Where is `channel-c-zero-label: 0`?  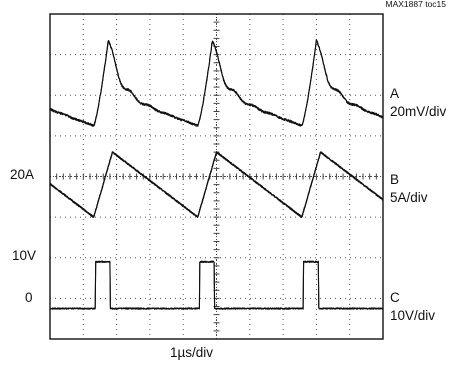 channel-c-zero-label: 0 is located at coordinates (29, 297).